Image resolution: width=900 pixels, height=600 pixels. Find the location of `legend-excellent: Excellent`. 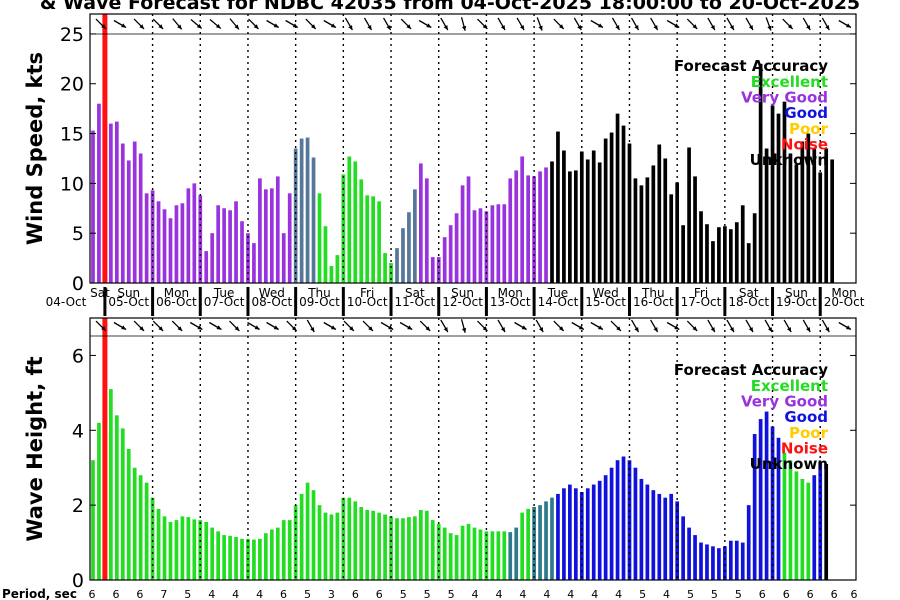

legend-excellent: Excellent is located at coordinates (789, 386).